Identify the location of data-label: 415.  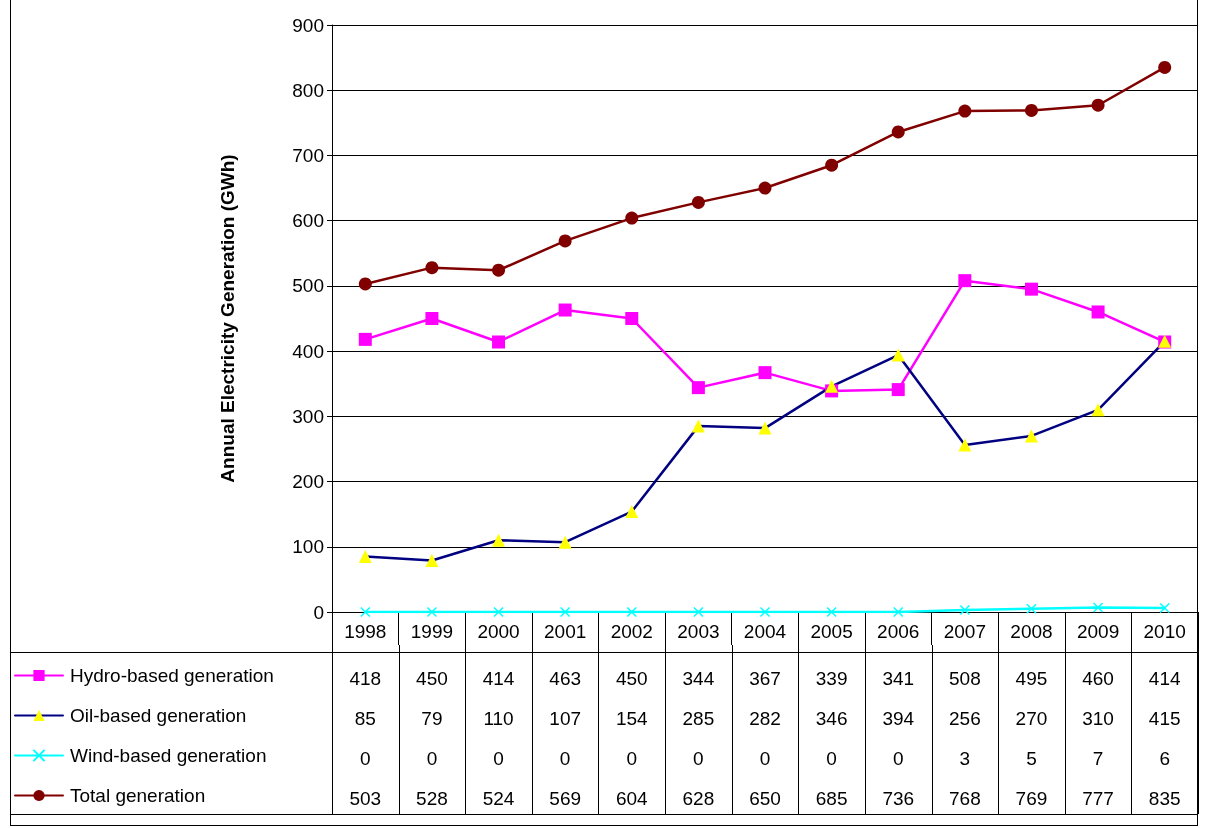
(1164, 718).